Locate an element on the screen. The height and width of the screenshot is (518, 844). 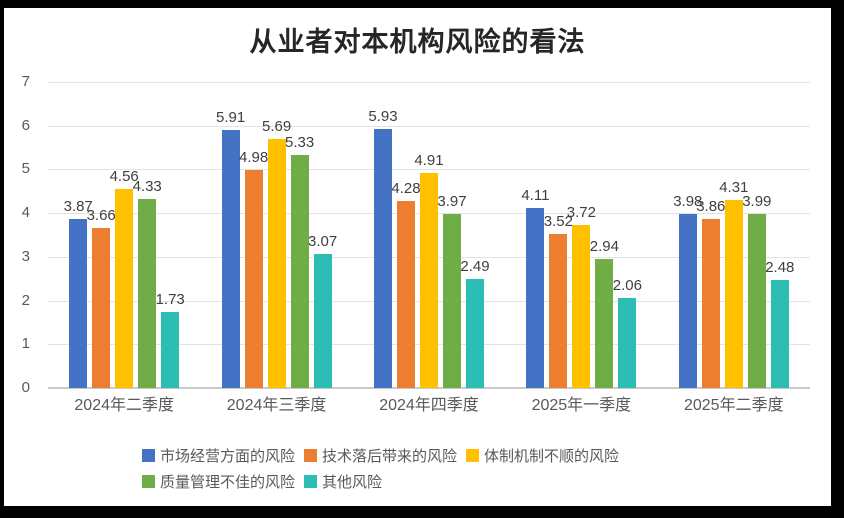
legend-row-1: 质量管理不佳的风险 其他风险 is located at coordinates (380, 481).